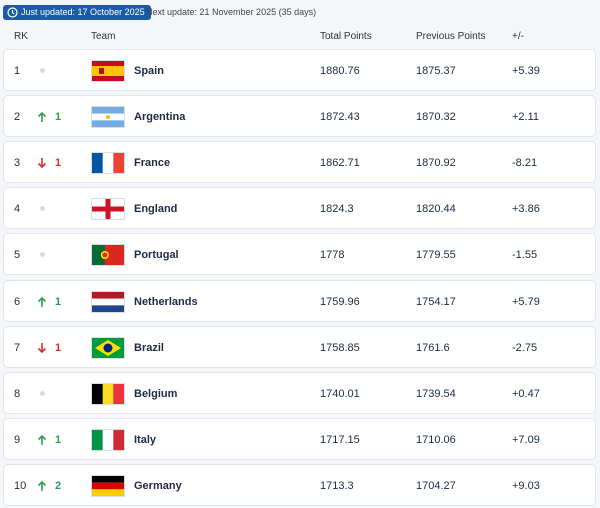 This screenshot has width=600, height=508. Describe the element at coordinates (17, 209) in the screenshot. I see `rank: 4` at that location.